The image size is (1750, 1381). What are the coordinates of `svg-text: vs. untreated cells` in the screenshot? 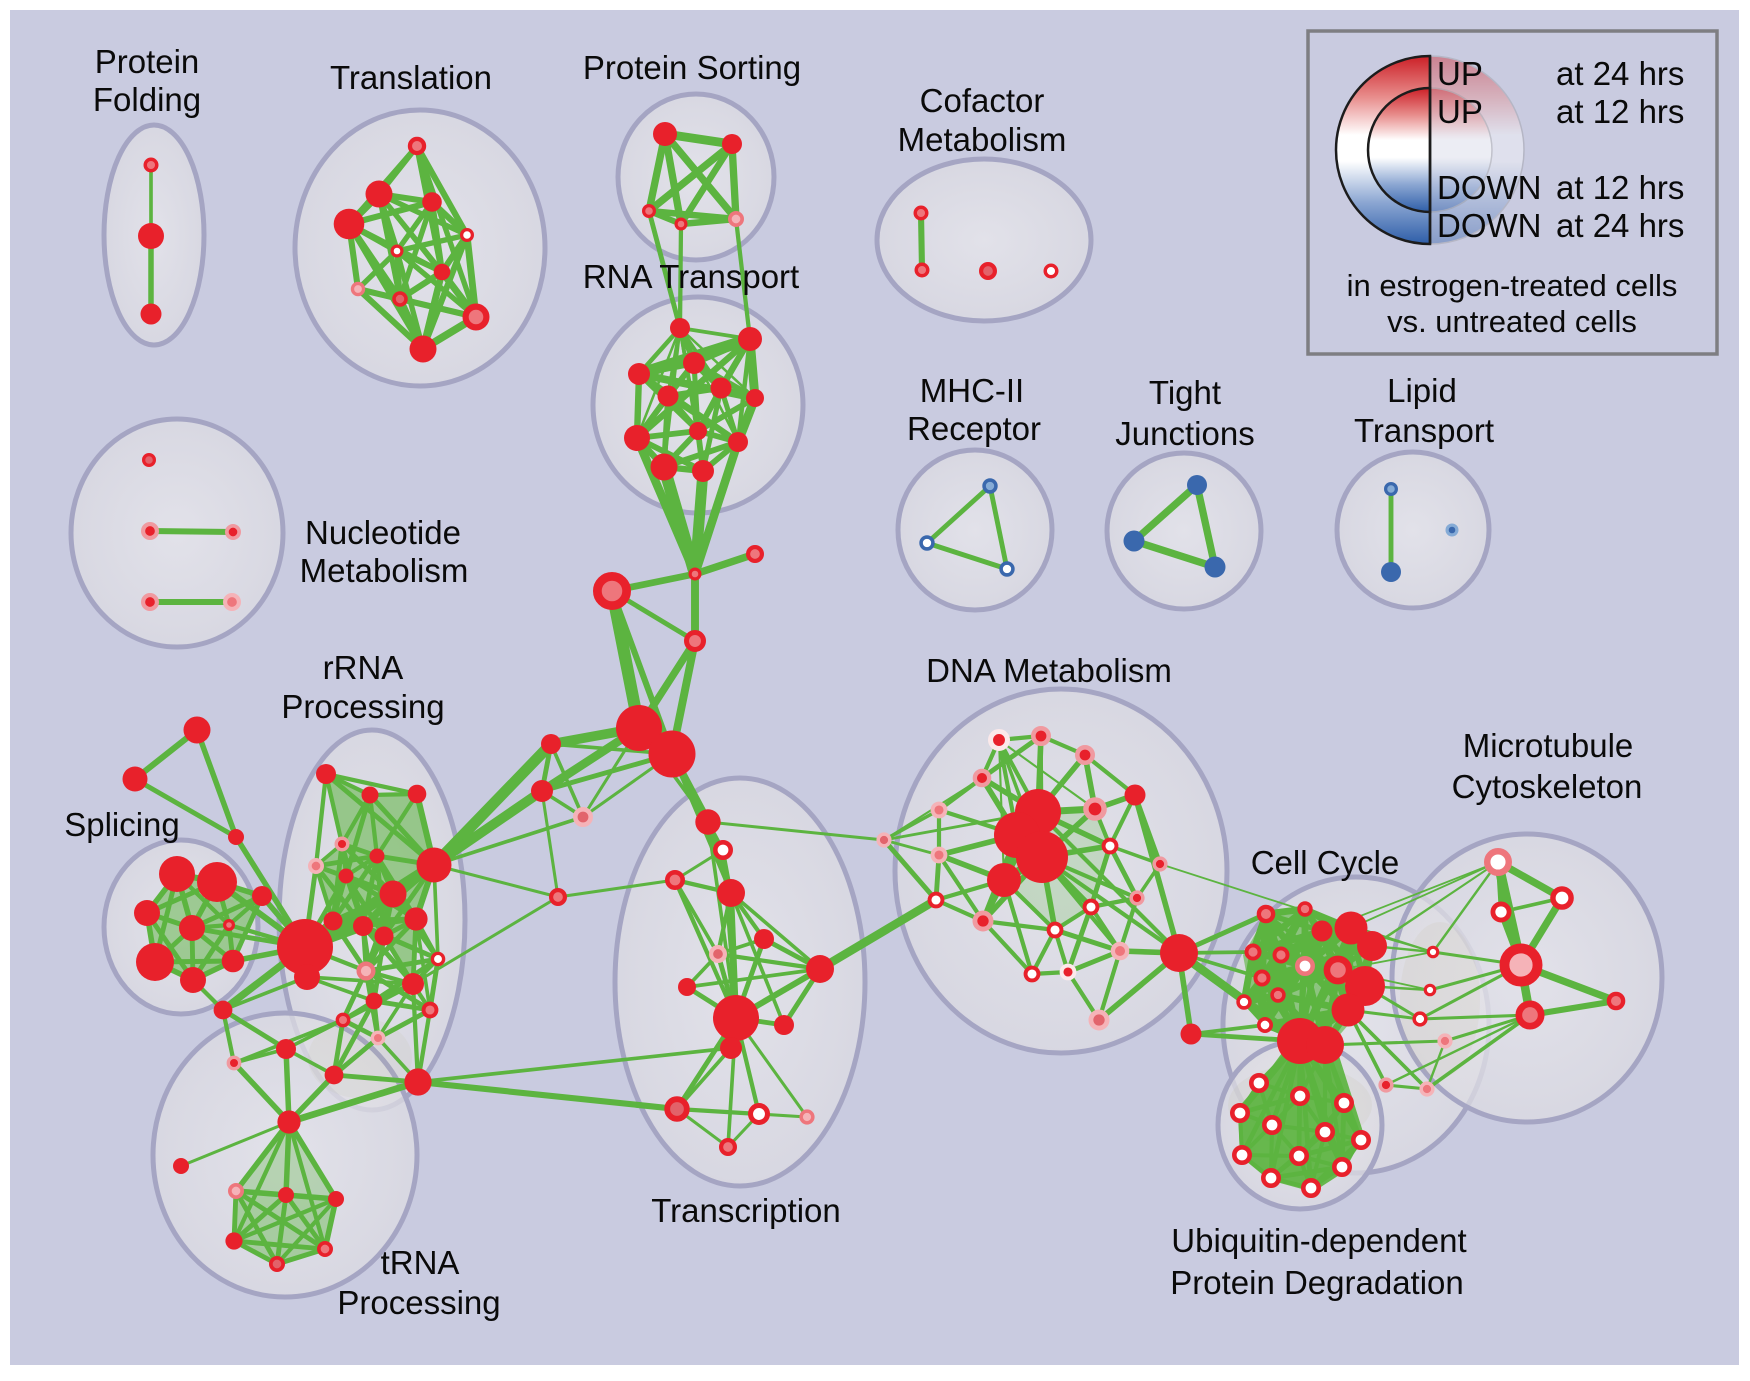 It's located at (1512, 321).